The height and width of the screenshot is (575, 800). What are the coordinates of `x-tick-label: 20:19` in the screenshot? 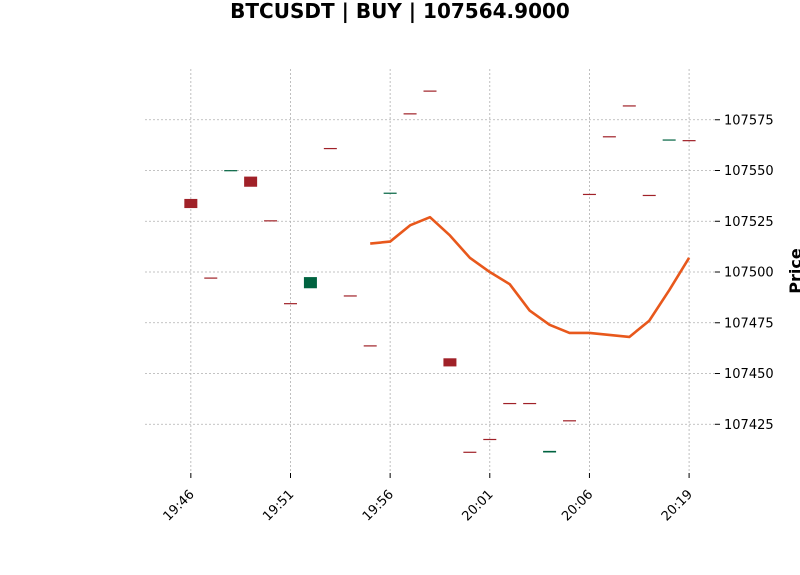 It's located at (677, 505).